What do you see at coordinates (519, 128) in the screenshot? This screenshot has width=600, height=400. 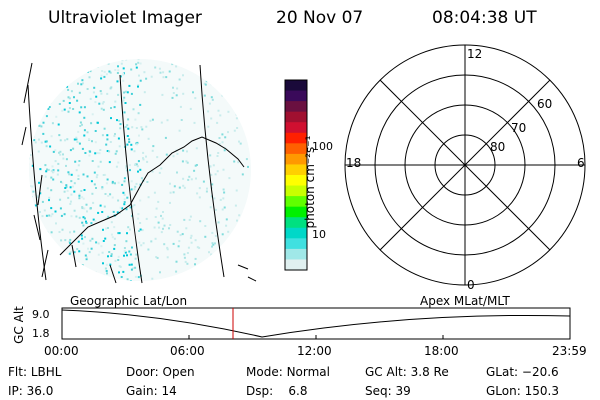 I see `polar-lat-label: 70` at bounding box center [519, 128].